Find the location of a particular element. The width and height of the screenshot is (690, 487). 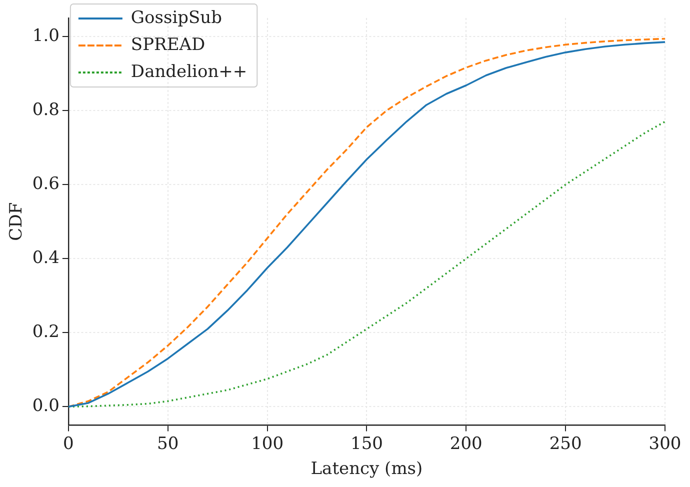

x-tick-label: 0 is located at coordinates (68, 444).